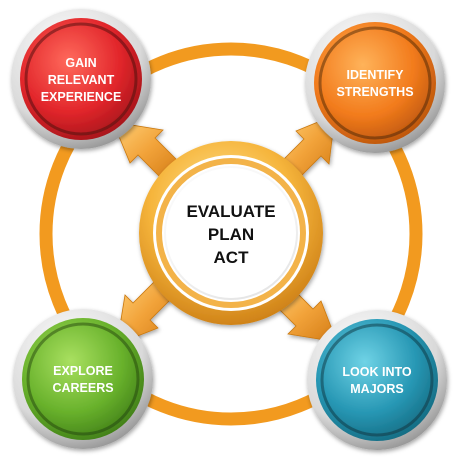  What do you see at coordinates (80, 63) in the screenshot?
I see `gain-experience-line-1: GAIN` at bounding box center [80, 63].